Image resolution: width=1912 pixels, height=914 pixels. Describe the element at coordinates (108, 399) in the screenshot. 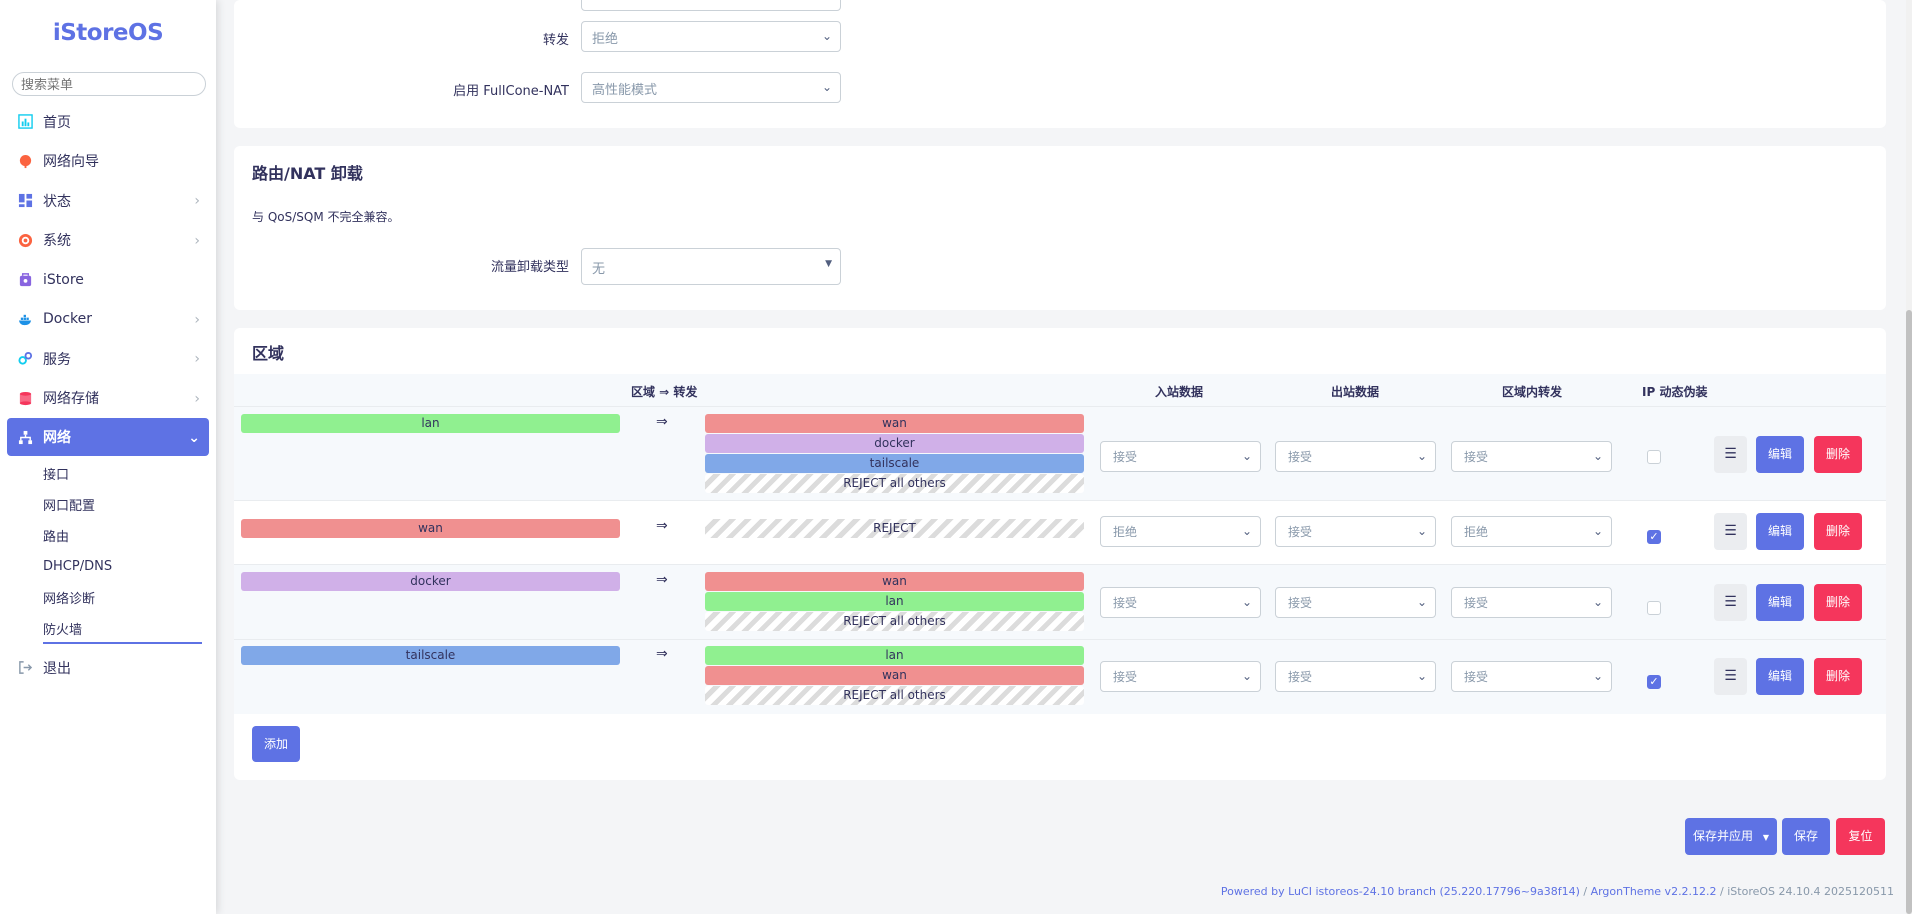

I see `nav-item-storage: 网络存储 ›` at that location.